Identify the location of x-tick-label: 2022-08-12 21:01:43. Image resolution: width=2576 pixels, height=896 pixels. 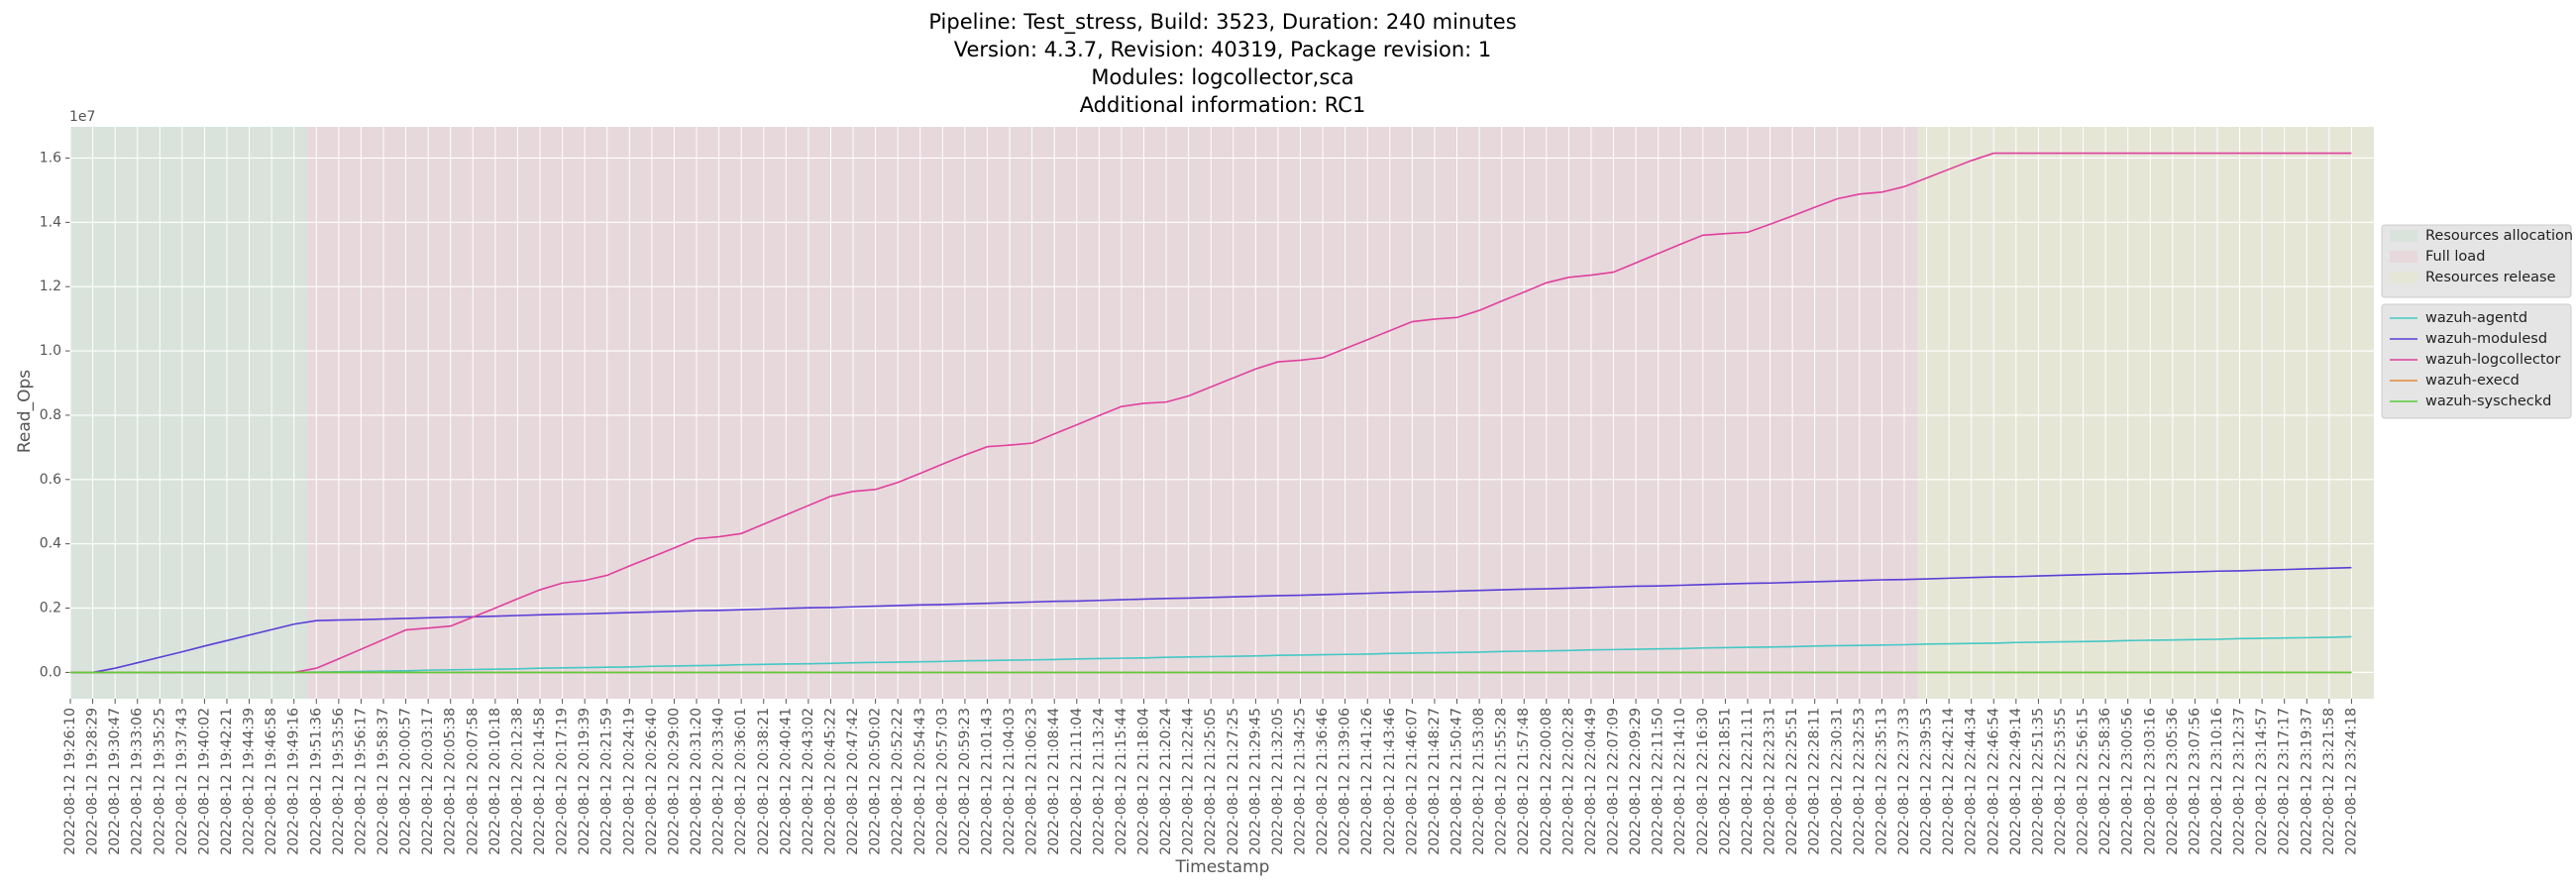
(987, 781).